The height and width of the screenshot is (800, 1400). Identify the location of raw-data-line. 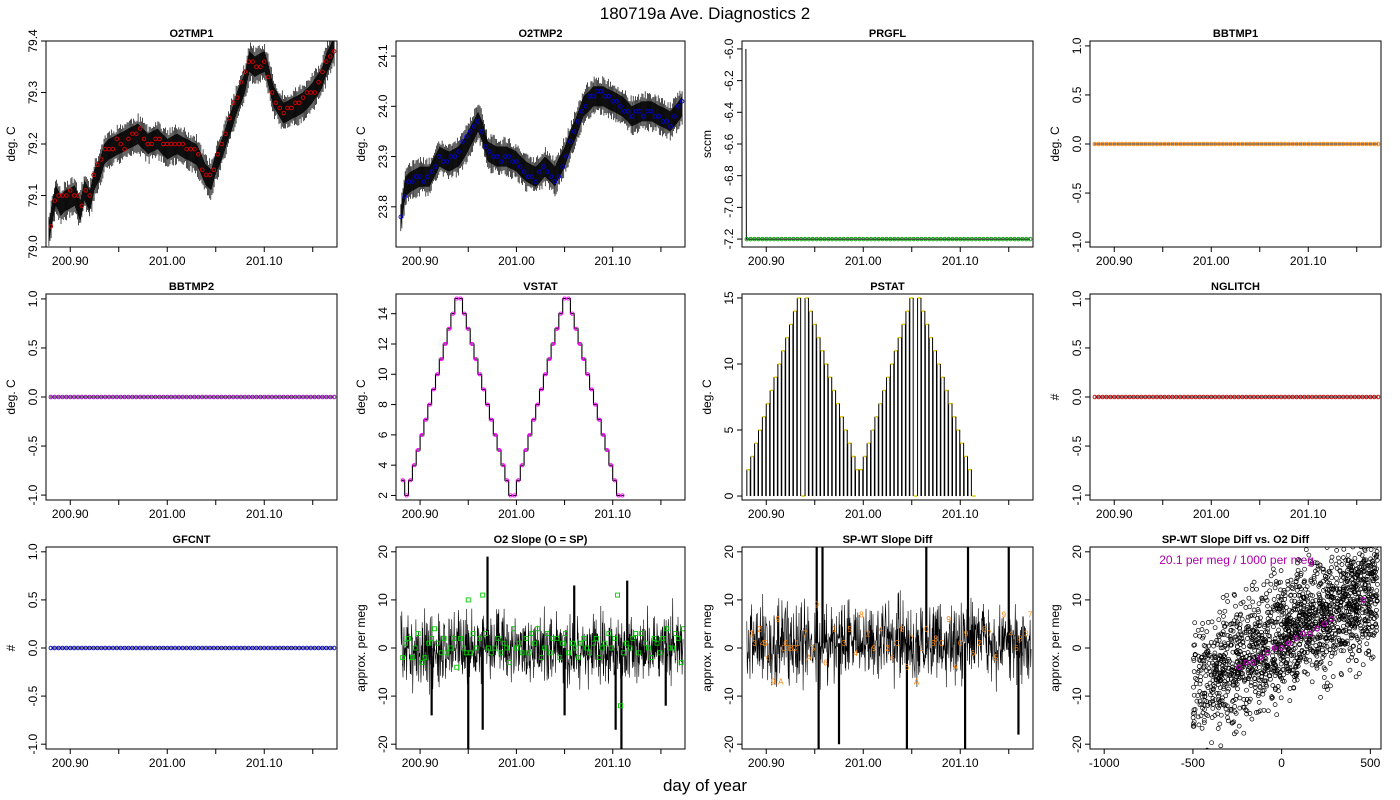
(888, 144).